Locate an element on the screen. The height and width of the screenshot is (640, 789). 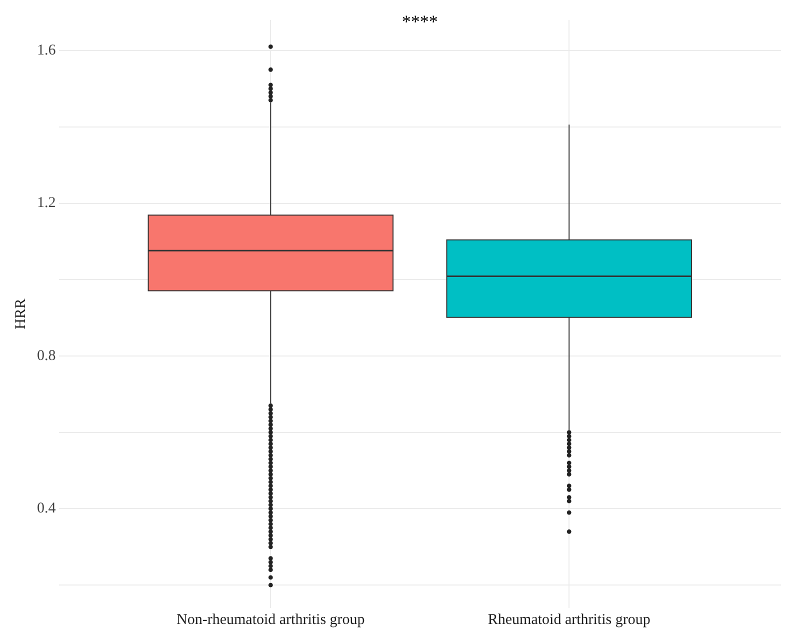
y-axis-title: HRR is located at coordinates (20, 314).